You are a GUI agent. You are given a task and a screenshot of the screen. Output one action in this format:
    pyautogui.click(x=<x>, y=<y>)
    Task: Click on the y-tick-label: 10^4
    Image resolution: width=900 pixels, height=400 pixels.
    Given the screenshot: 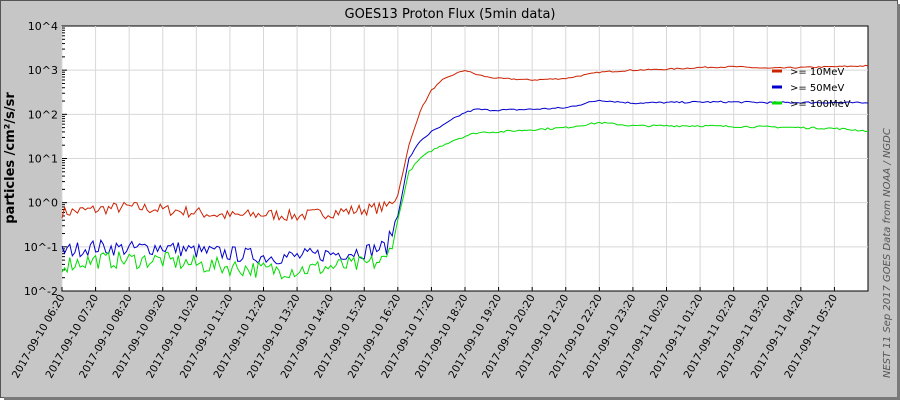 What is the action you would take?
    pyautogui.click(x=43, y=26)
    